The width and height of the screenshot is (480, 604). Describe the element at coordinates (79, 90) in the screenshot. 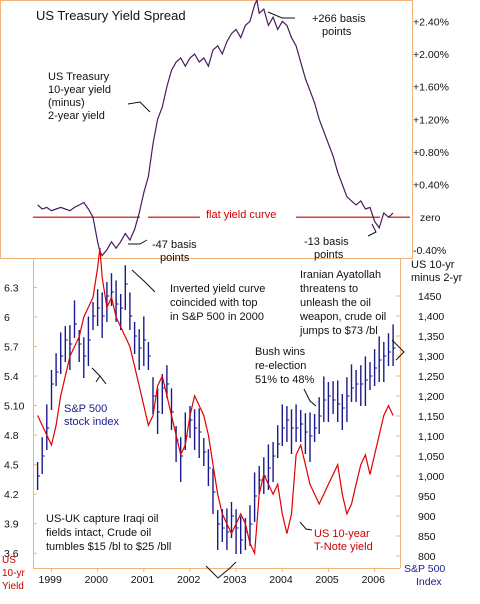

I see `annotation-line: 10-year yield` at that location.